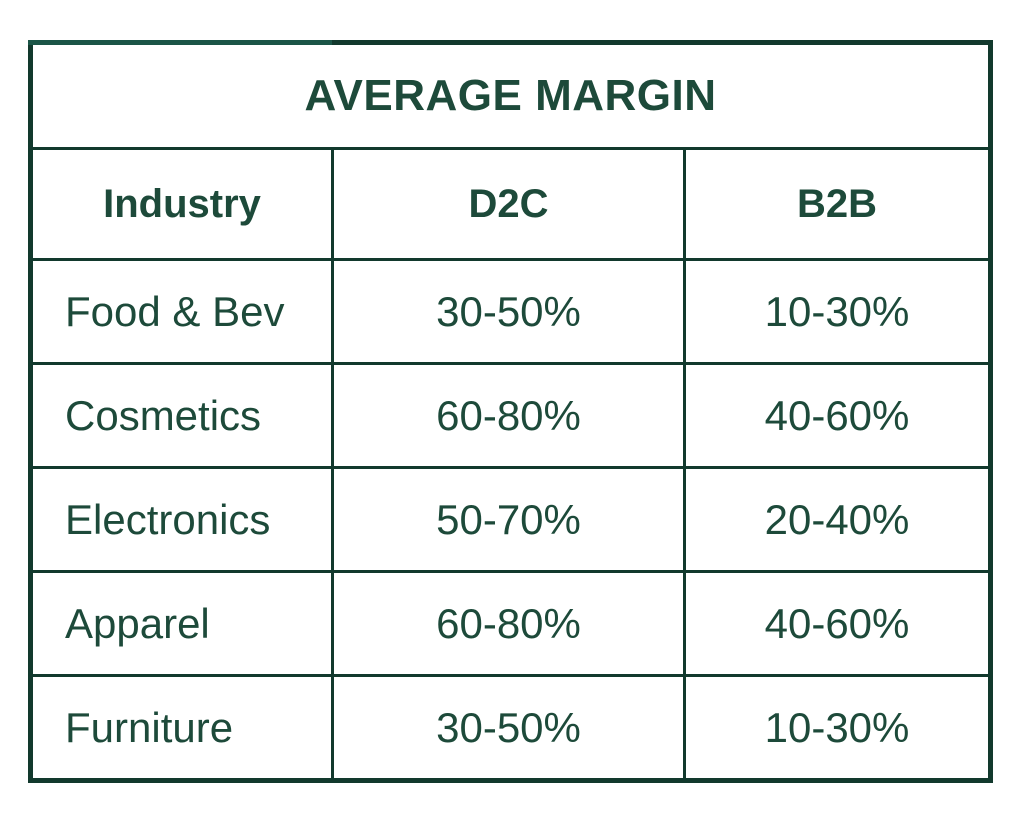 The image size is (1016, 820). I want to click on table-title: AVERAGE MARGIN, so click(510, 95).